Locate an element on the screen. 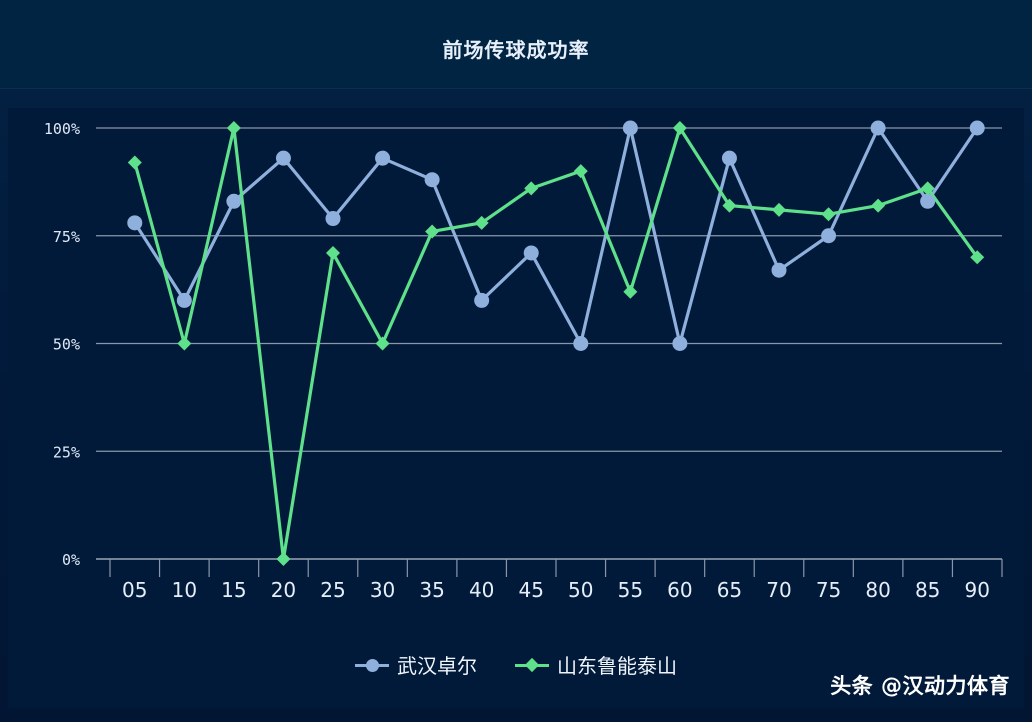 The height and width of the screenshot is (722, 1032). x-tick-label: 85 is located at coordinates (927, 590).